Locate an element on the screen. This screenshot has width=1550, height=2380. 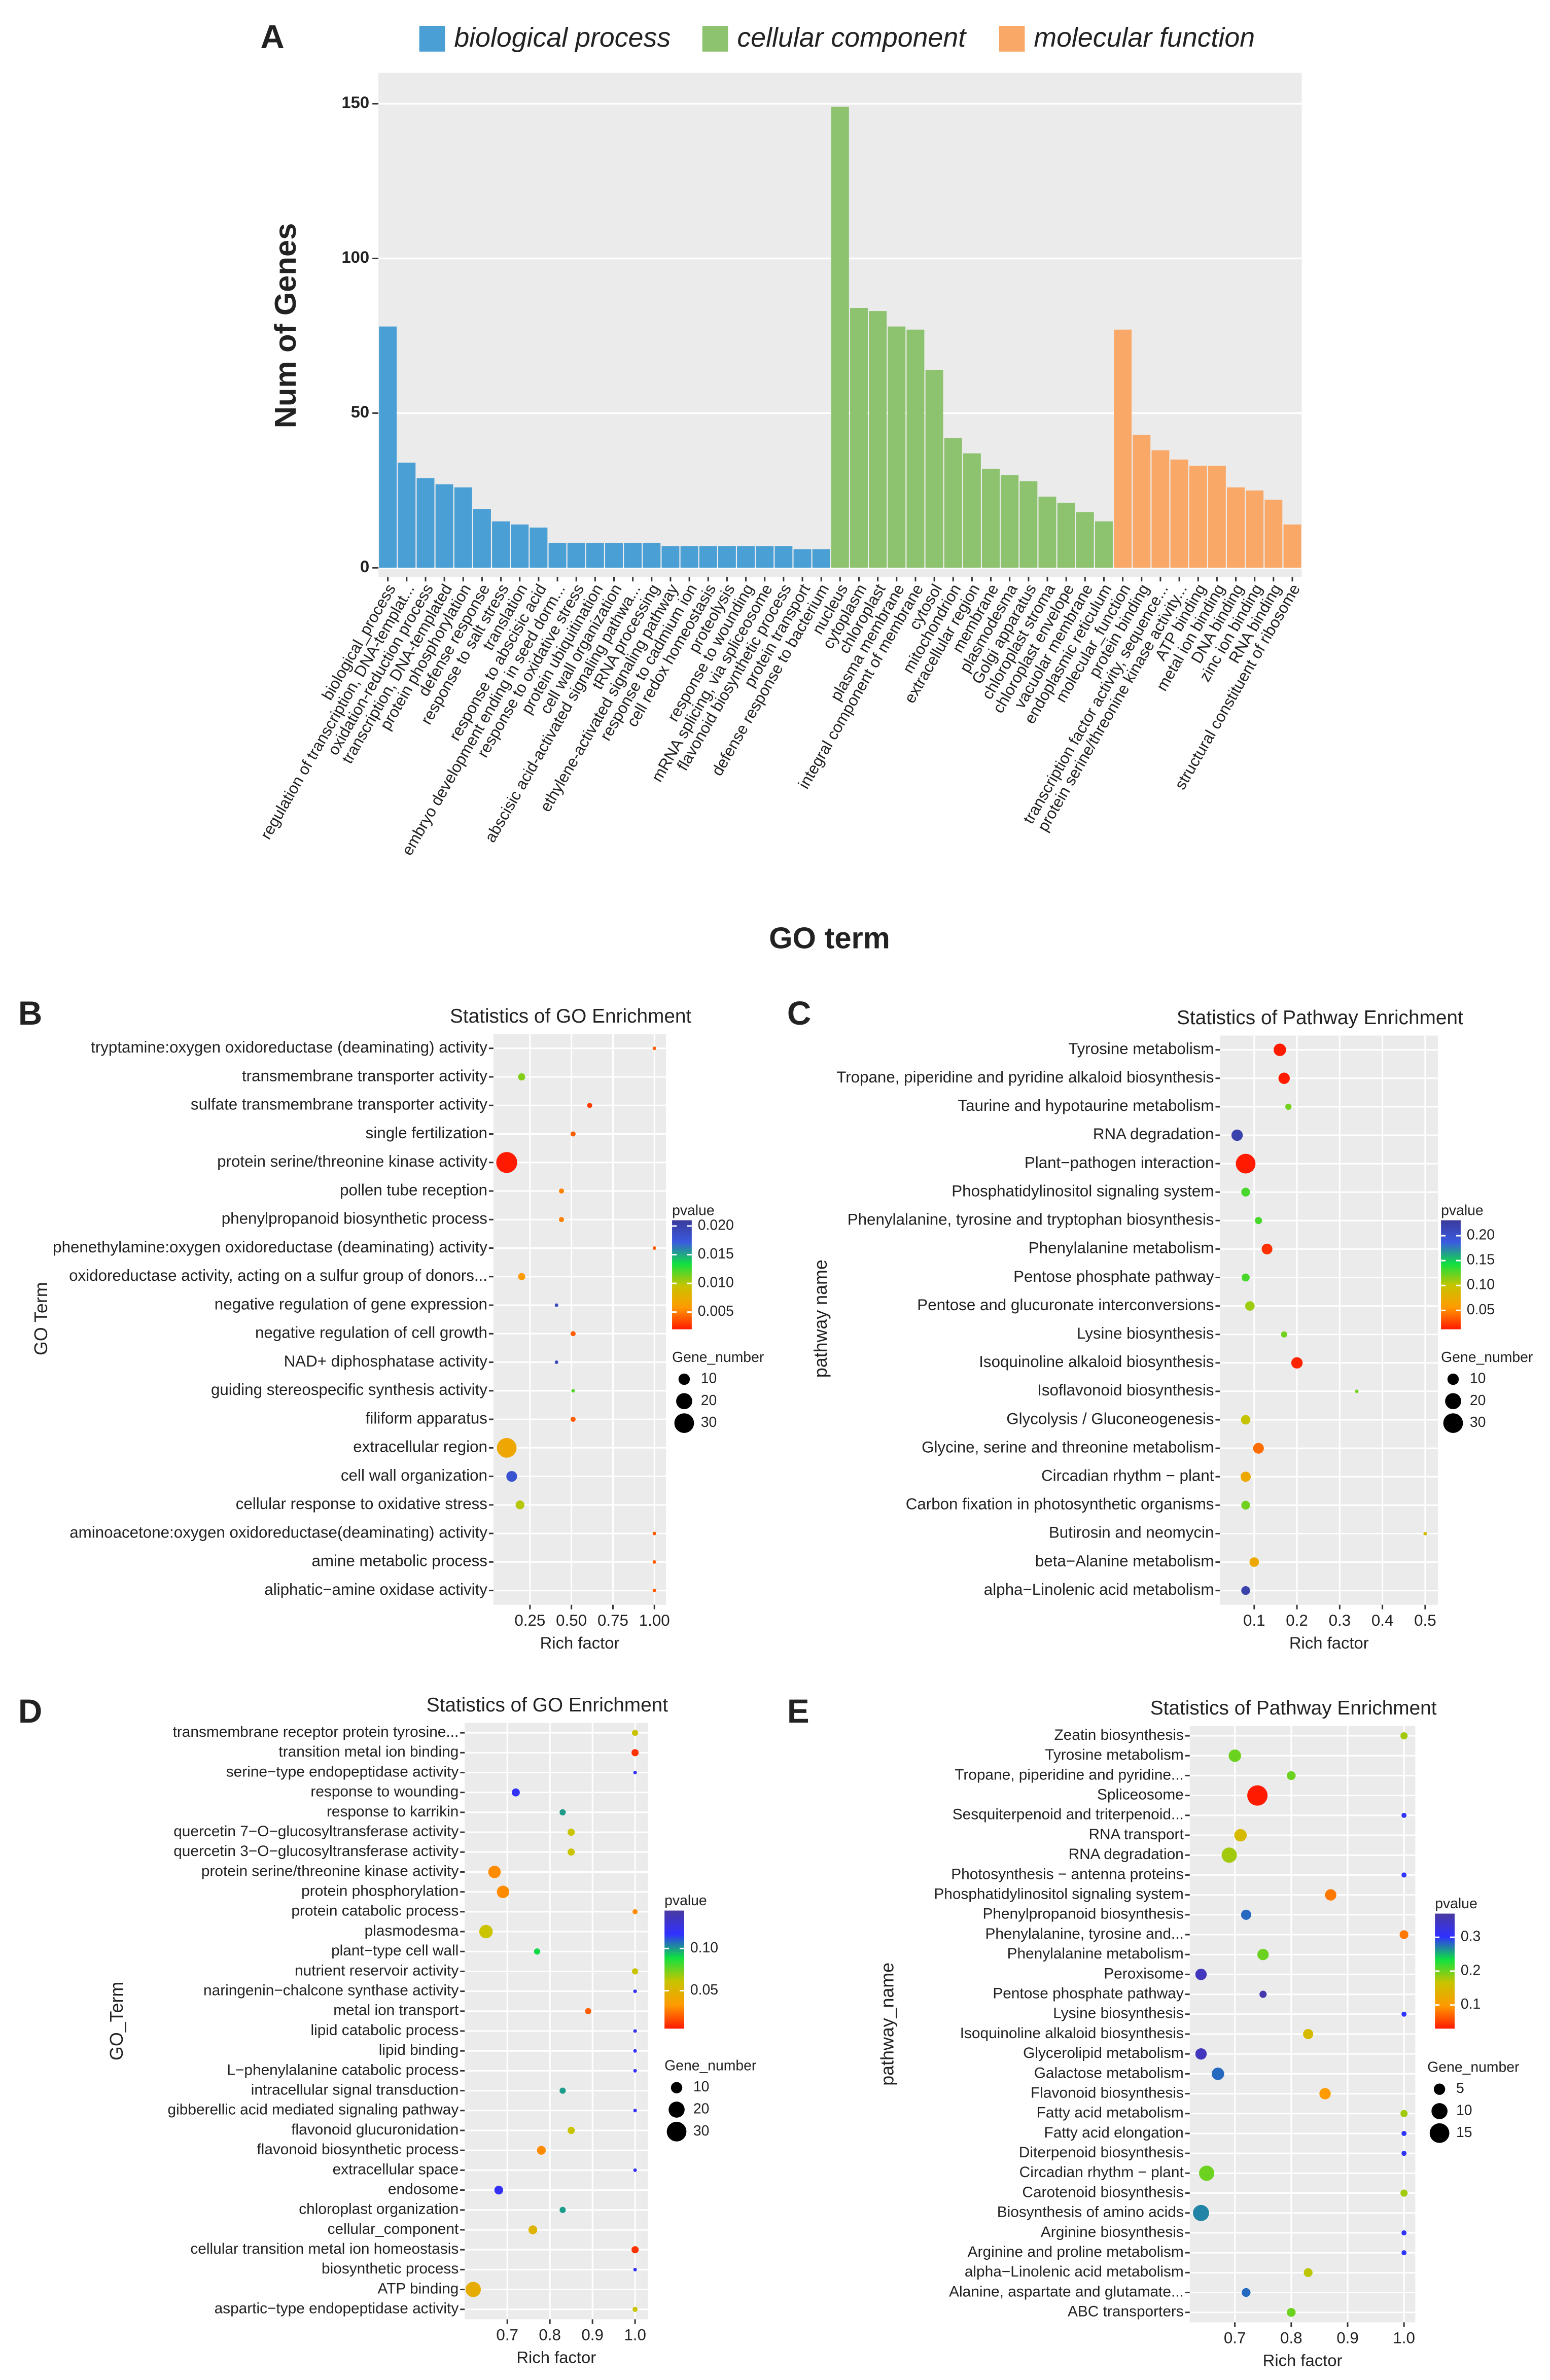
y-tick-label: amine metabolic process is located at coordinates (399, 1561).